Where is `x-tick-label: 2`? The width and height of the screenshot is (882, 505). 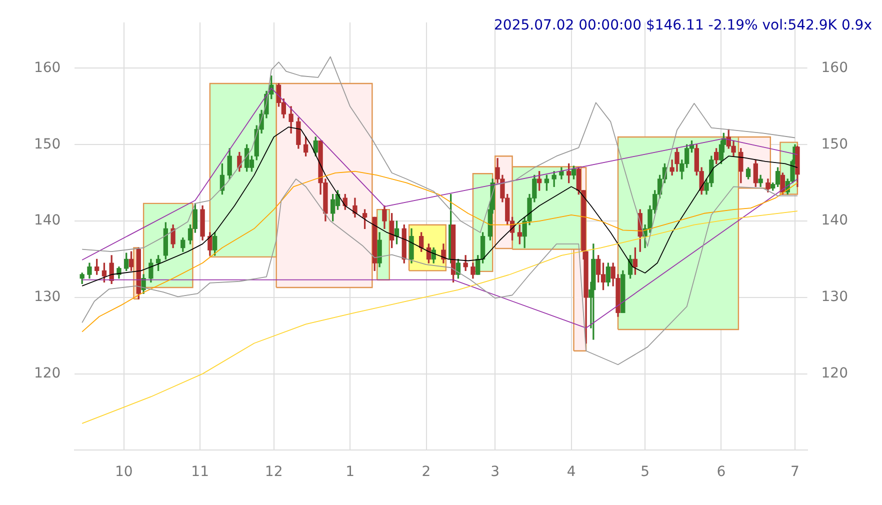 x-tick-label: 2 is located at coordinates (426, 472).